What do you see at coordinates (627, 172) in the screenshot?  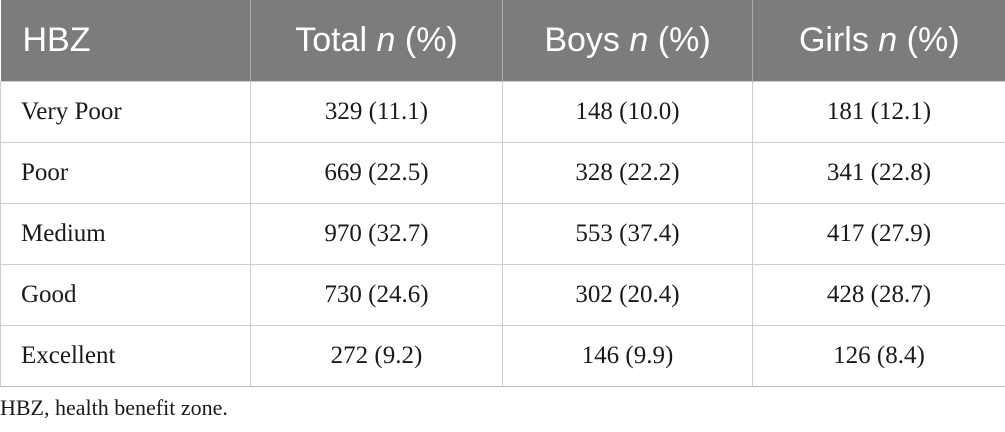 I see `cell-boys: 328 (22.2)` at bounding box center [627, 172].